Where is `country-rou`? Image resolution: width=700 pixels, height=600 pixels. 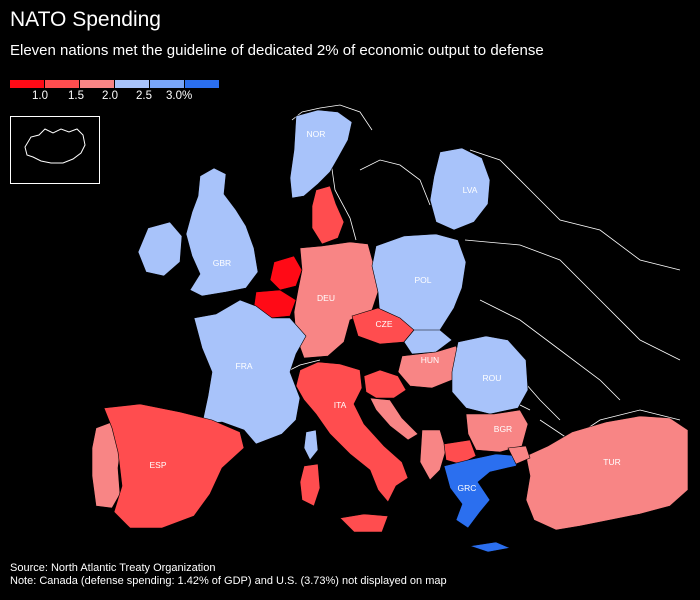 country-rou is located at coordinates (490, 375).